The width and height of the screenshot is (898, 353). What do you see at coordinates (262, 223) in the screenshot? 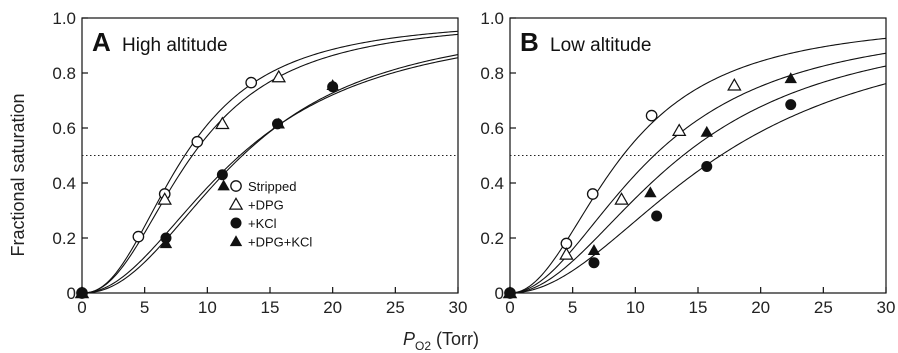
I see `legend-label-kcl: +KCl` at bounding box center [262, 223].